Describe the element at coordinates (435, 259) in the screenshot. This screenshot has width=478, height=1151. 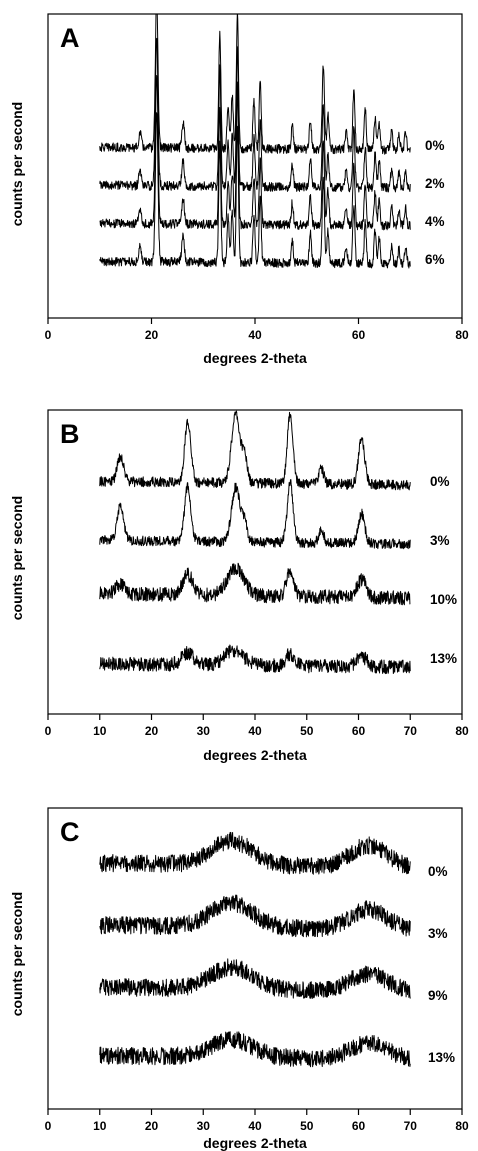
I see `series-label: 6%` at that location.